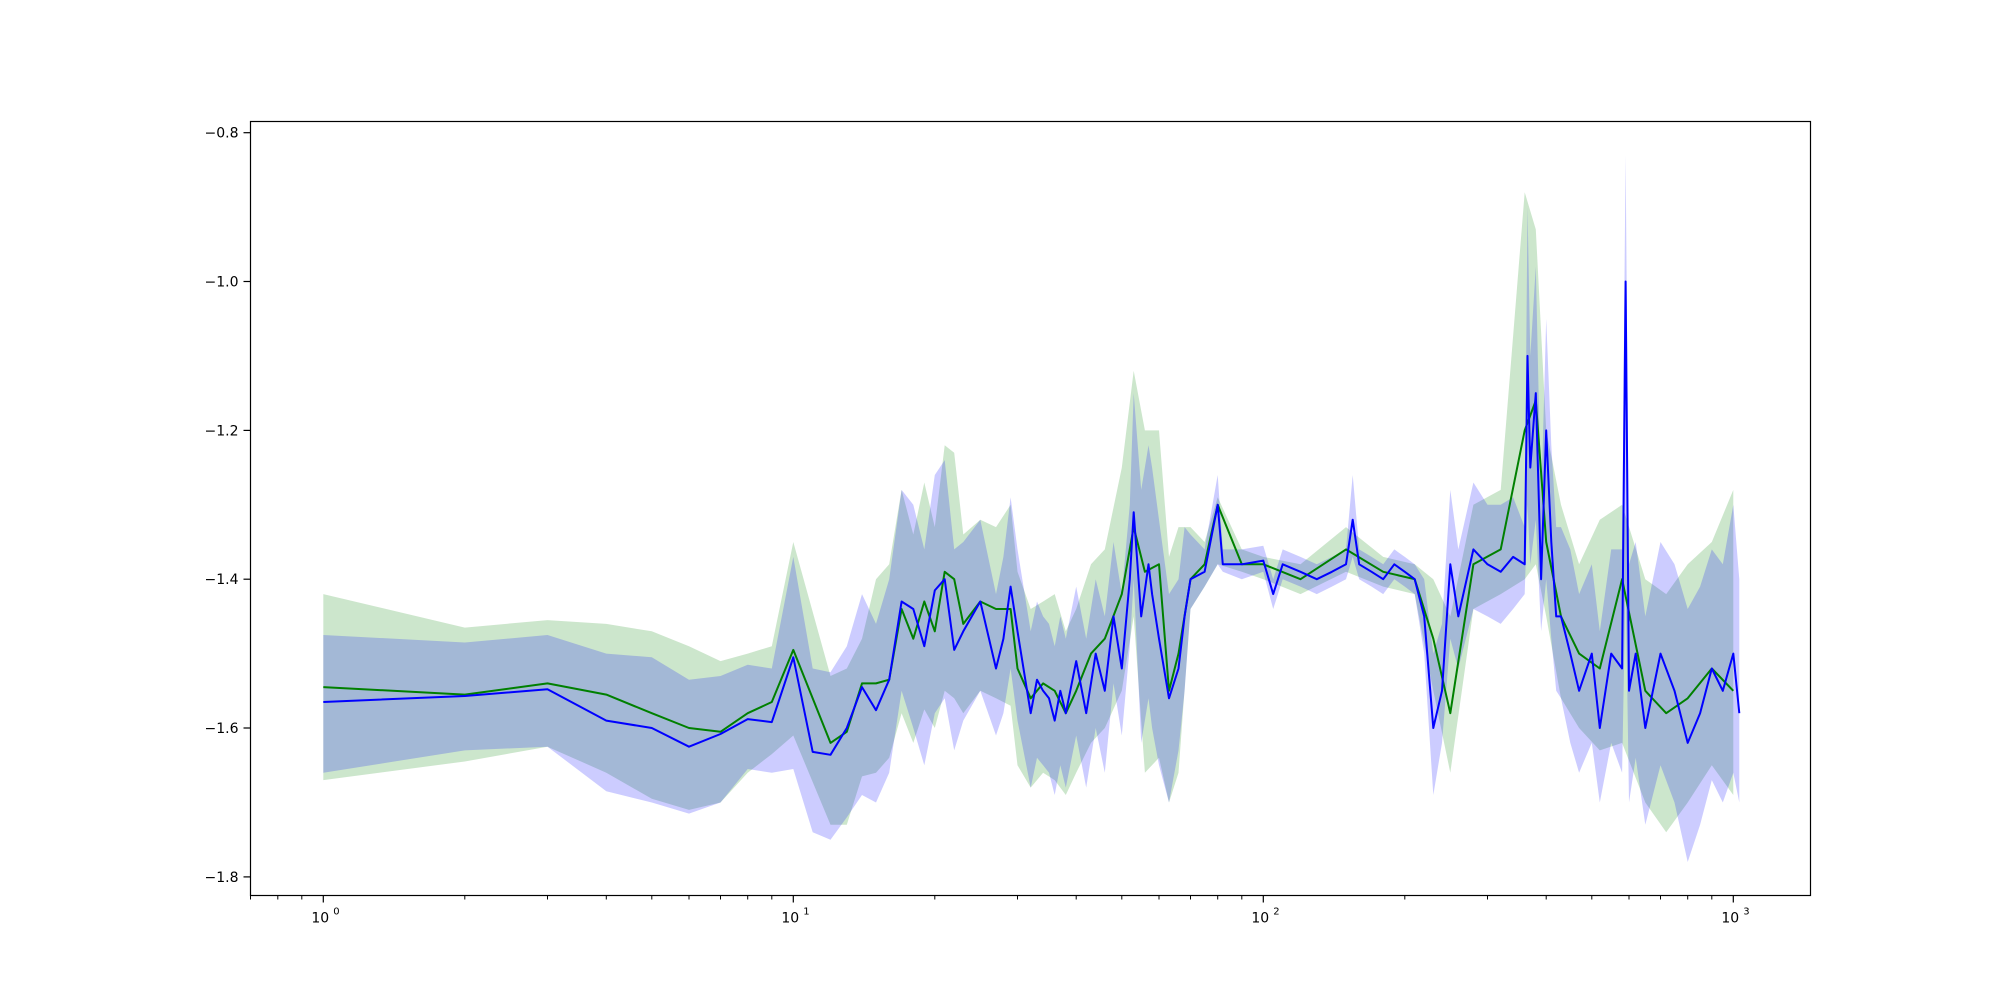  I want to click on y-tick-label: −1.6, so click(222, 729).